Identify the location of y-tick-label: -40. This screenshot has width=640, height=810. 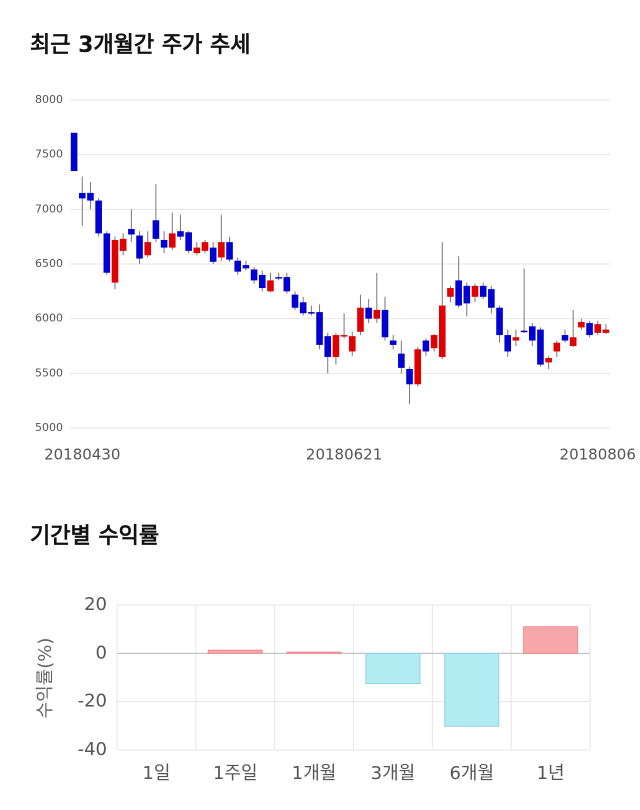
(92, 749).